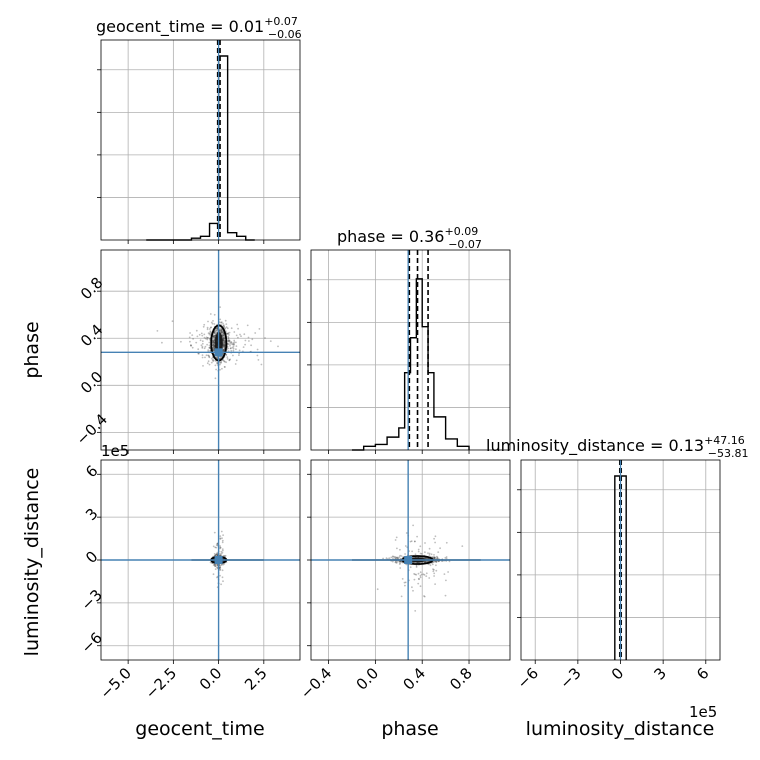  What do you see at coordinates (161, 683) in the screenshot?
I see `xtick-label-geocent_time: −2.5` at bounding box center [161, 683].